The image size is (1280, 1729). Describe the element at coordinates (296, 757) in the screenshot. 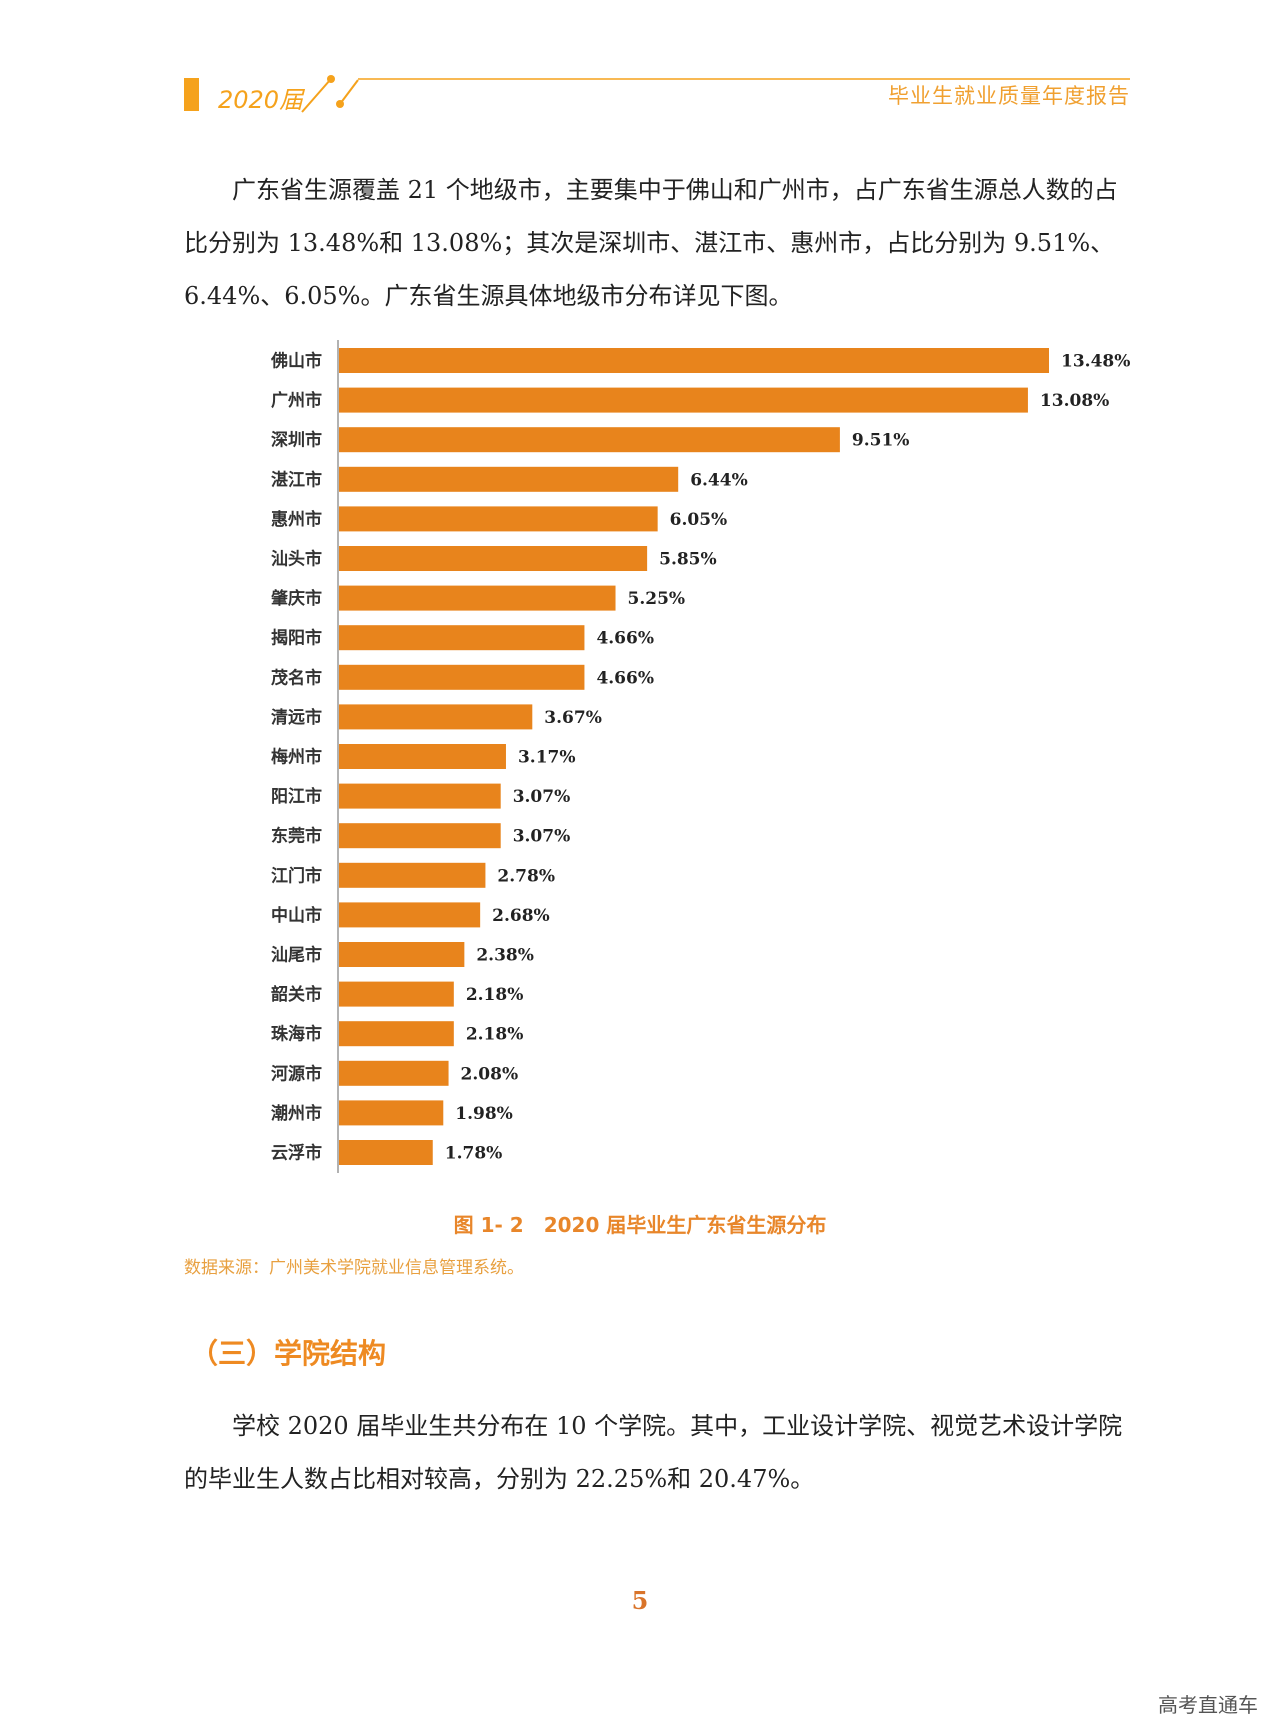

I see `category-label: 梅州市` at that location.